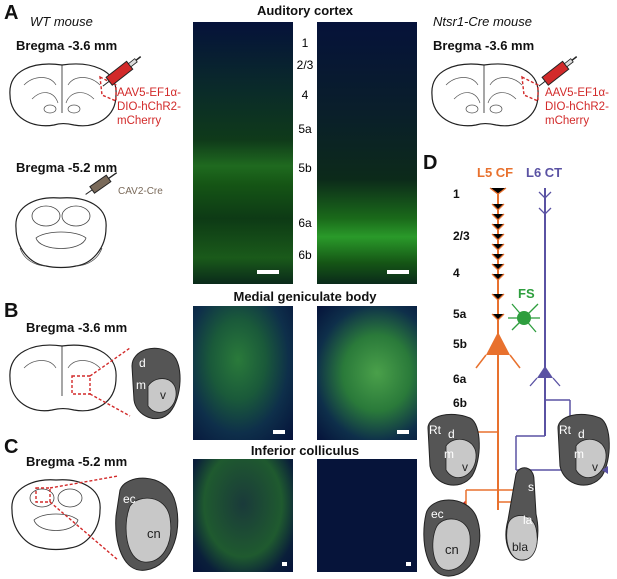 The image size is (617, 579). What do you see at coordinates (305, 296) in the screenshot?
I see `mgb-title: Medial geniculate body` at bounding box center [305, 296].